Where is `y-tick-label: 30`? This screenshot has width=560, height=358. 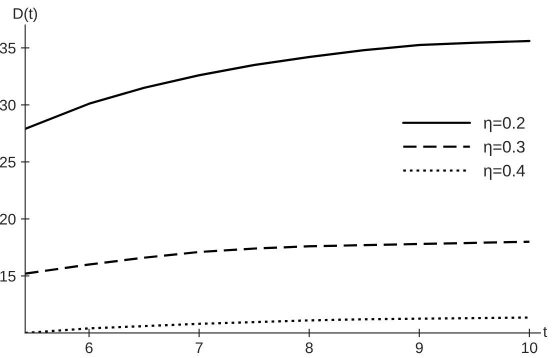 y-tick-label: 30 is located at coordinates (8, 105).